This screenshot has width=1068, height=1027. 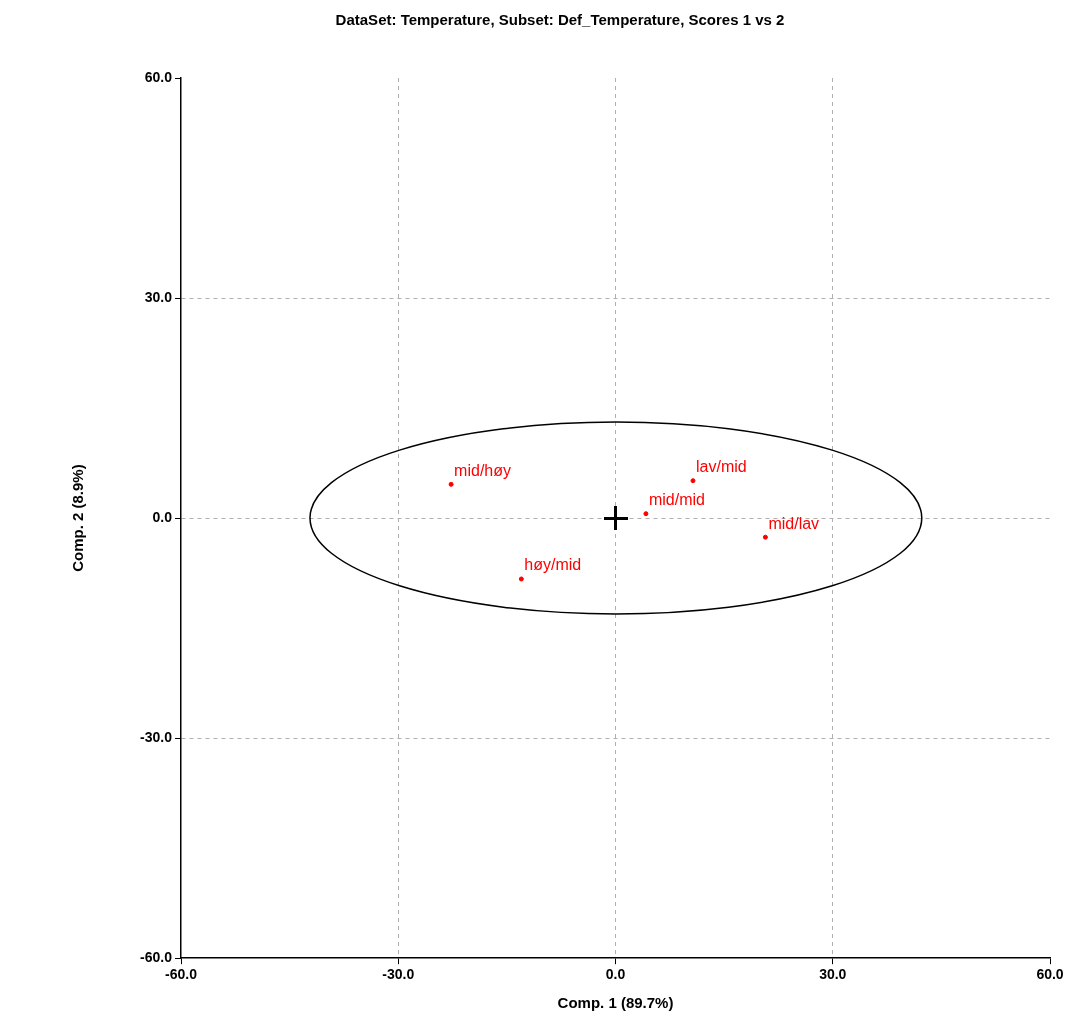 I want to click on annotation: lav/mid, so click(x=721, y=467).